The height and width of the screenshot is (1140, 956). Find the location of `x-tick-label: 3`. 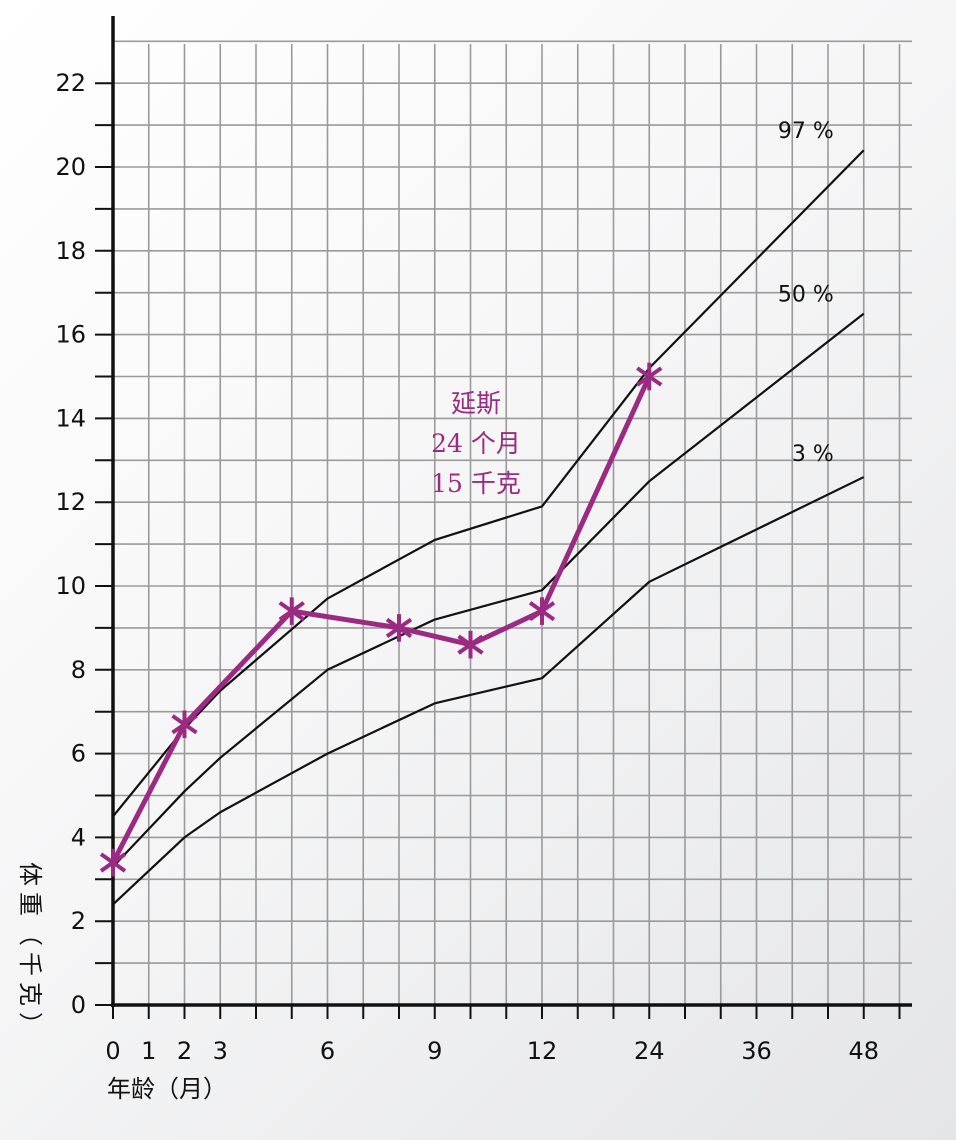

x-tick-label: 3 is located at coordinates (220, 1051).